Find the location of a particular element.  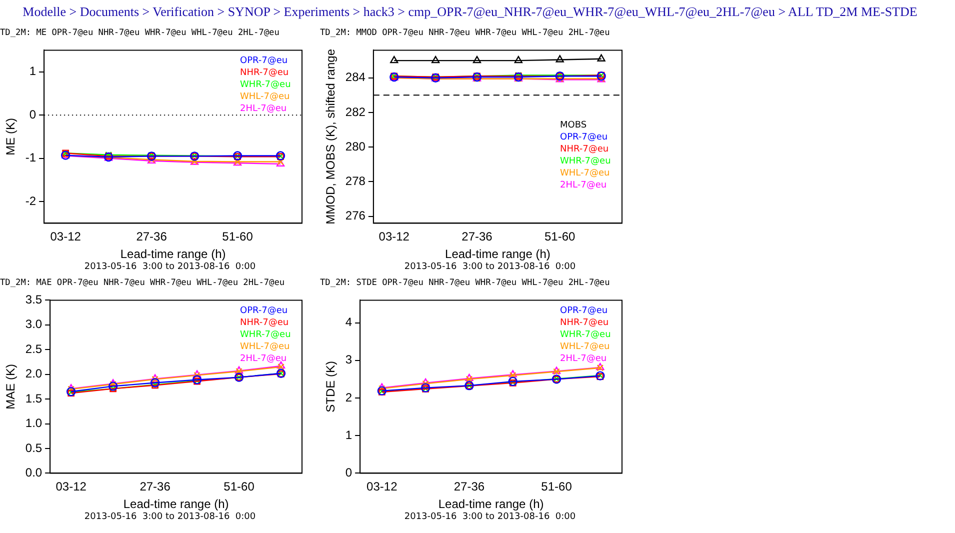

text: MOBS is located at coordinates (573, 125).